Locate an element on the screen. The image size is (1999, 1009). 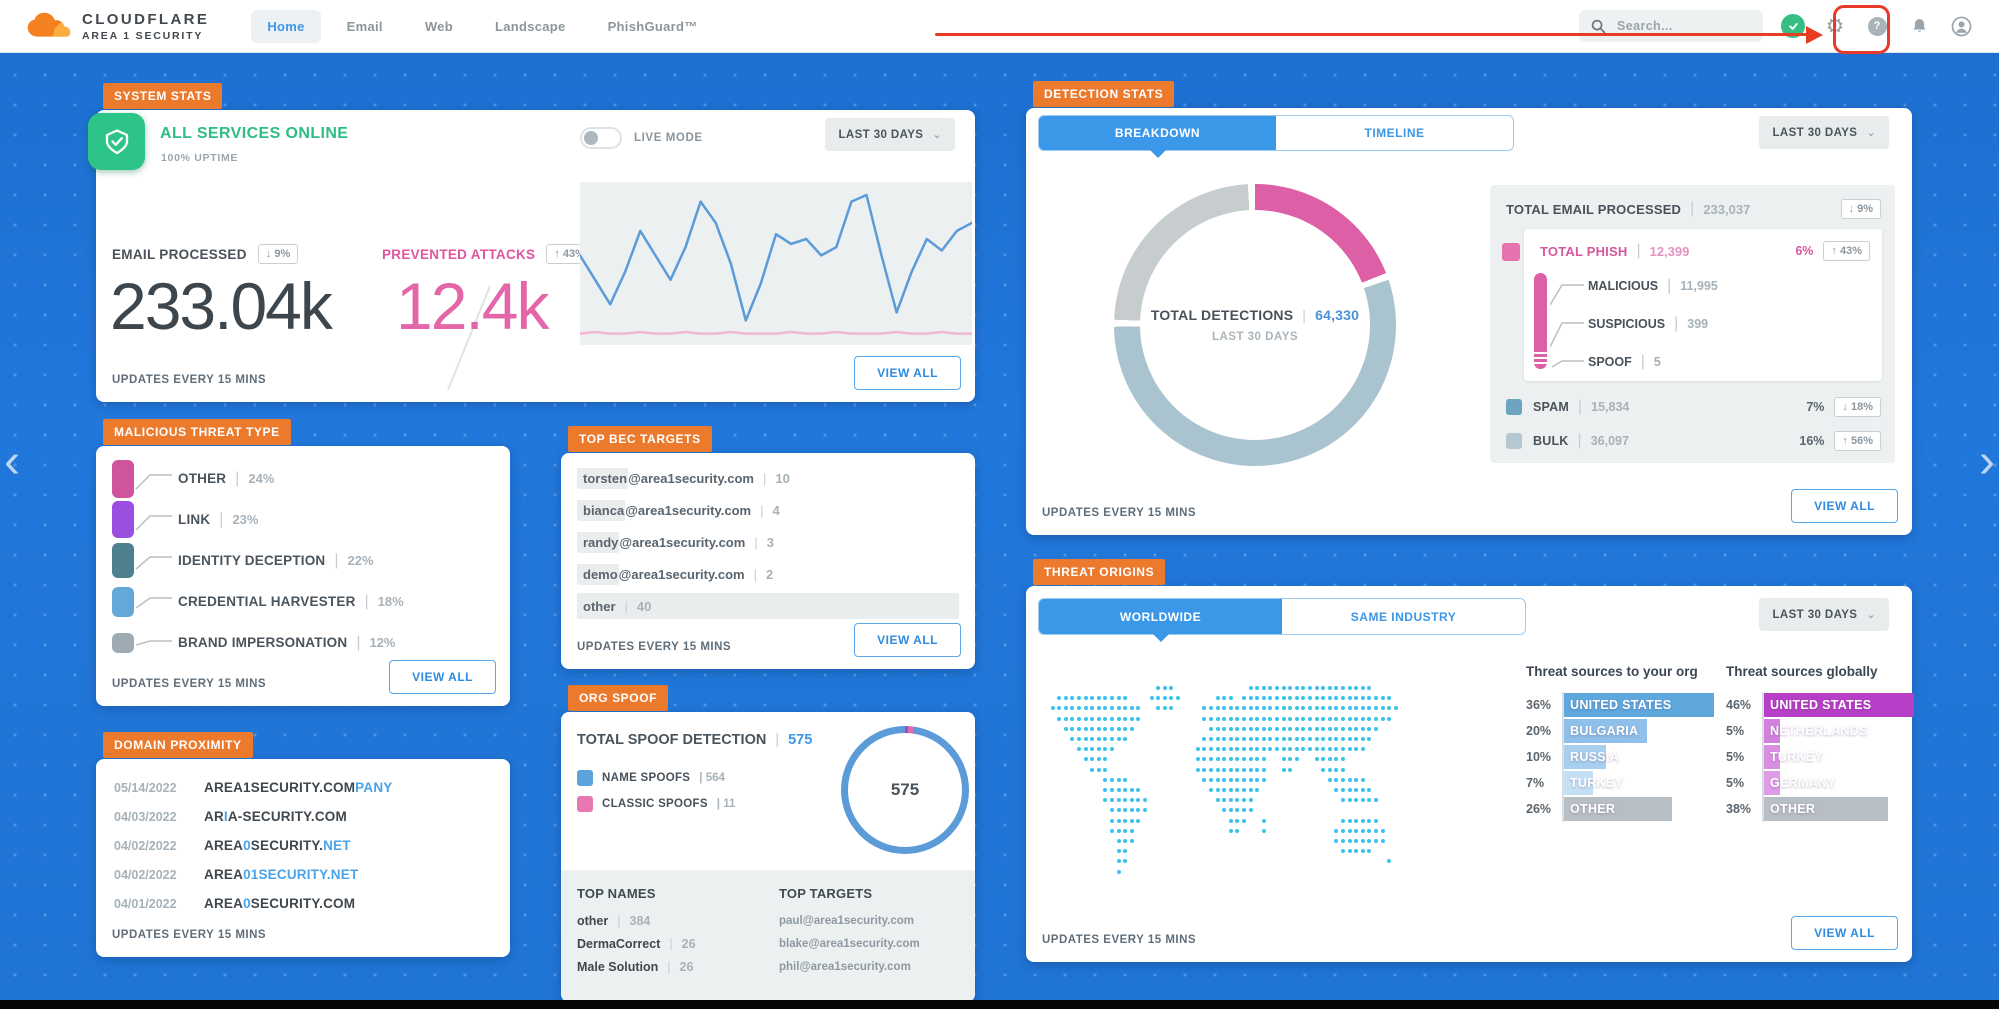
world-map is located at coordinates (1234, 788).